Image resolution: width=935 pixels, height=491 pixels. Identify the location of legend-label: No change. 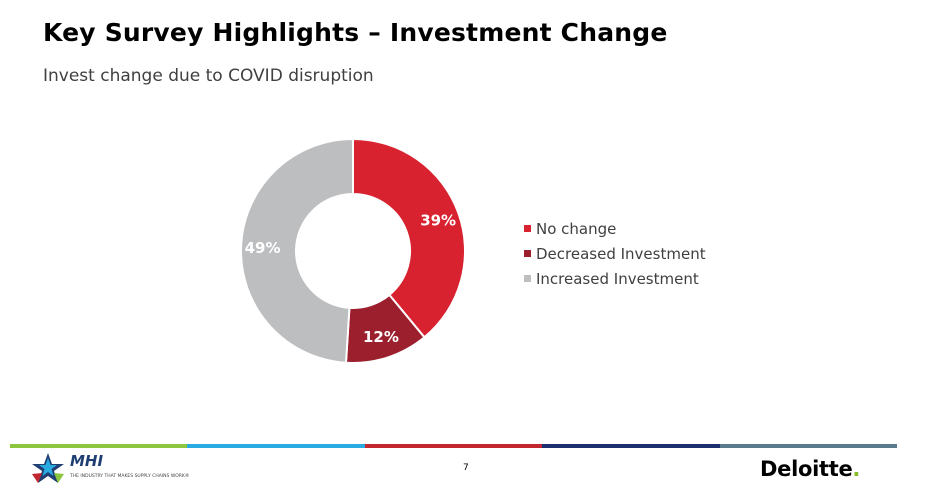
(576, 228).